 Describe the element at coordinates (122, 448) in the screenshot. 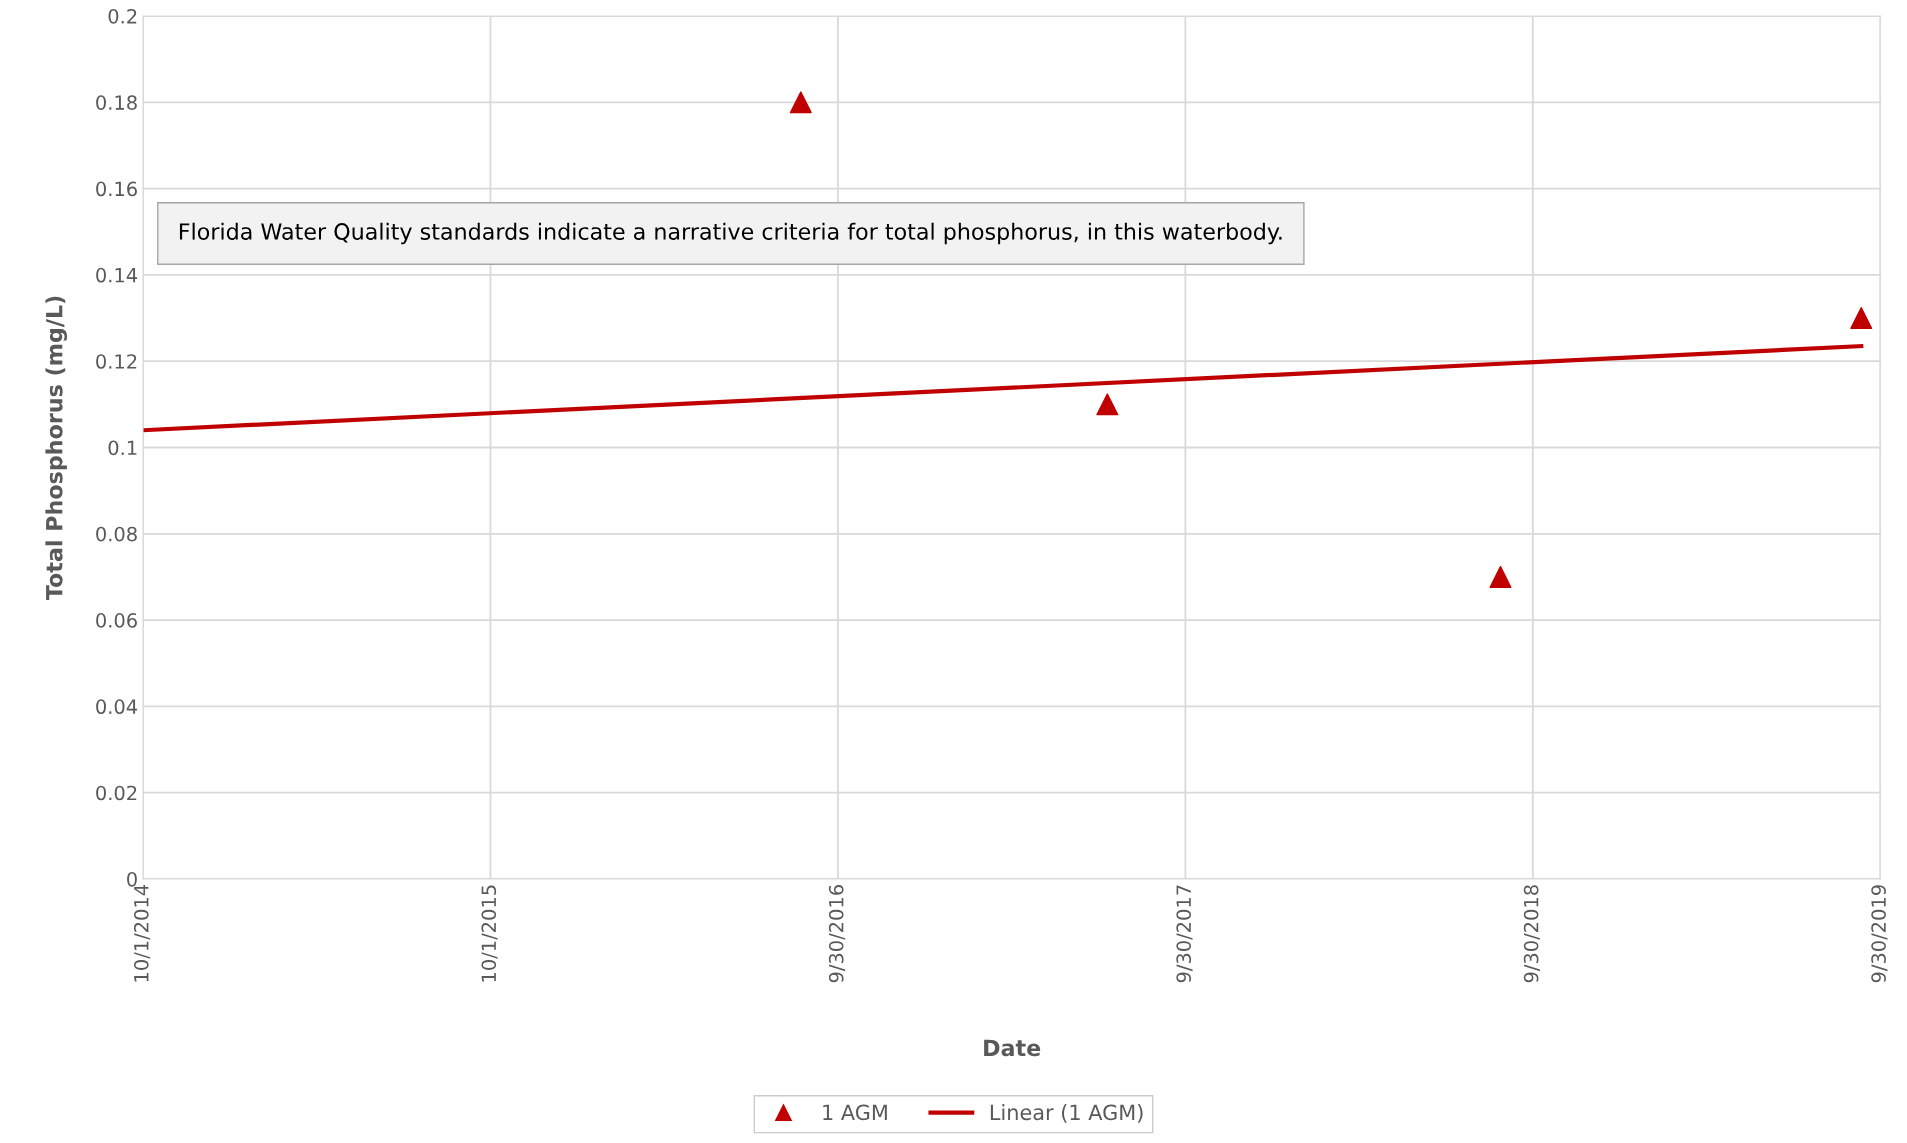

I see `y-tick-label: 0.1` at that location.